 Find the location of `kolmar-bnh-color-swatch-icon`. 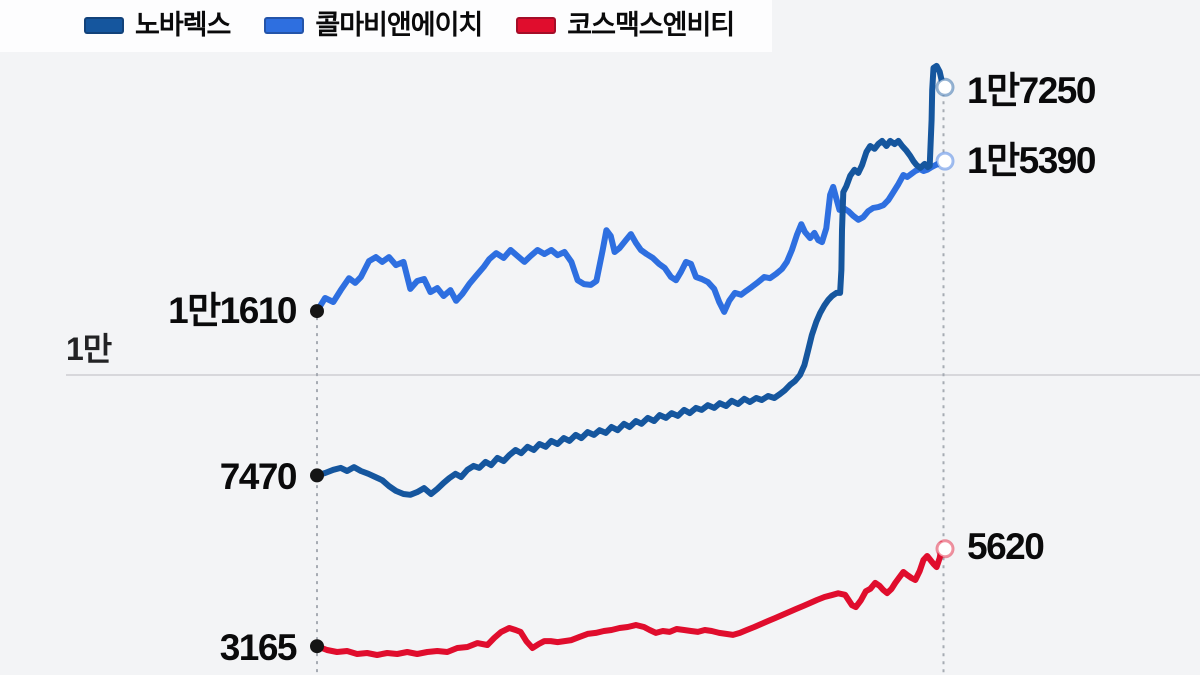

kolmar-bnh-color-swatch-icon is located at coordinates (284, 25).